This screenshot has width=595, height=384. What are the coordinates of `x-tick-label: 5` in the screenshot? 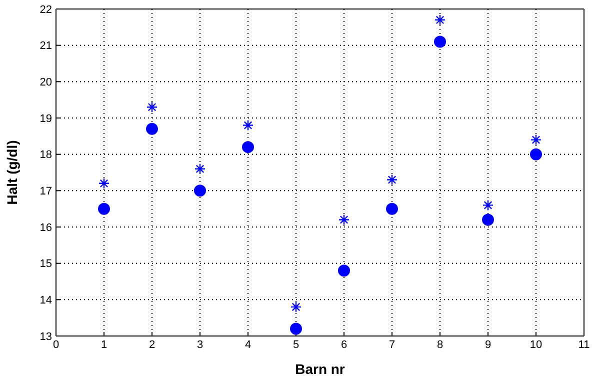 It's located at (296, 344).